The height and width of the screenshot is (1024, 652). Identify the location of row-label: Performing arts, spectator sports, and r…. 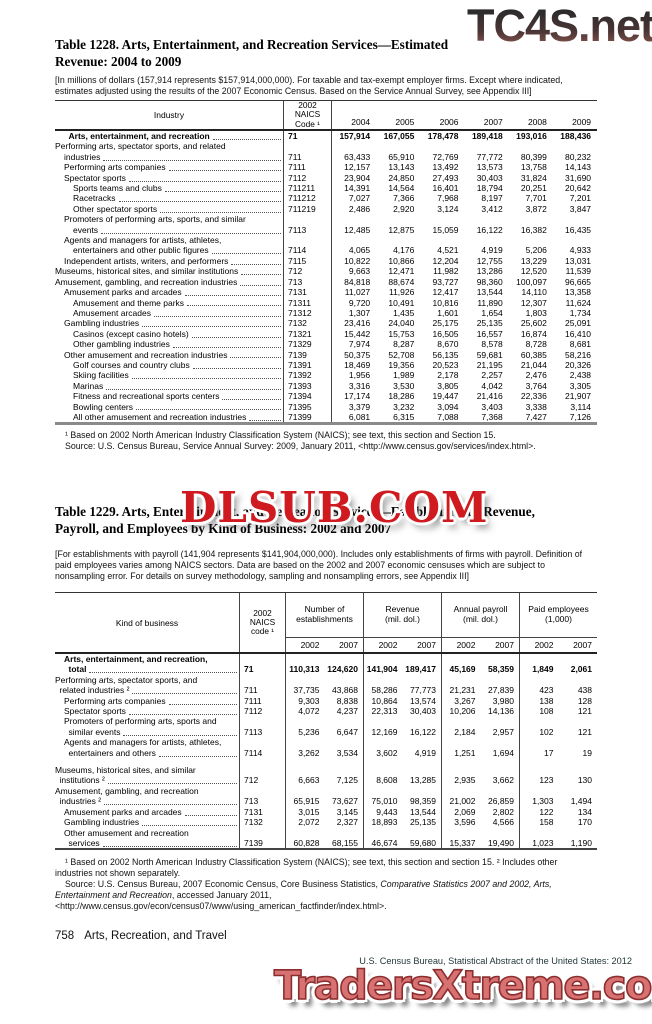
(140, 146).